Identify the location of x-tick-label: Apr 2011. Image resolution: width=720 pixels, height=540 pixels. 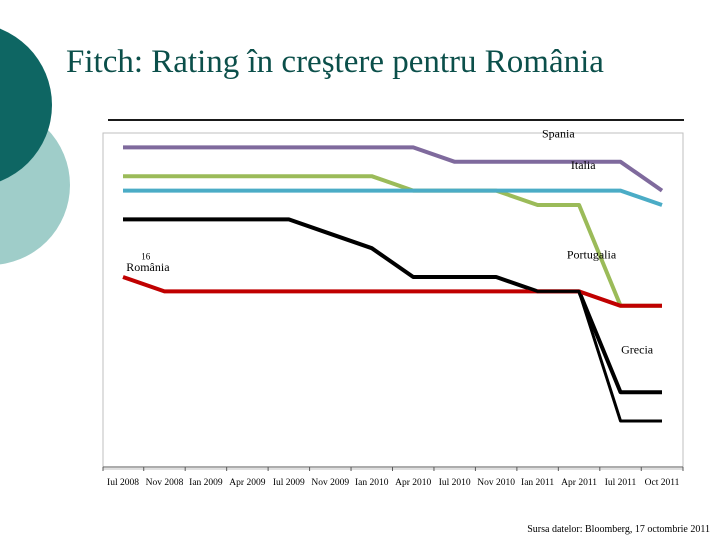
(579, 483).